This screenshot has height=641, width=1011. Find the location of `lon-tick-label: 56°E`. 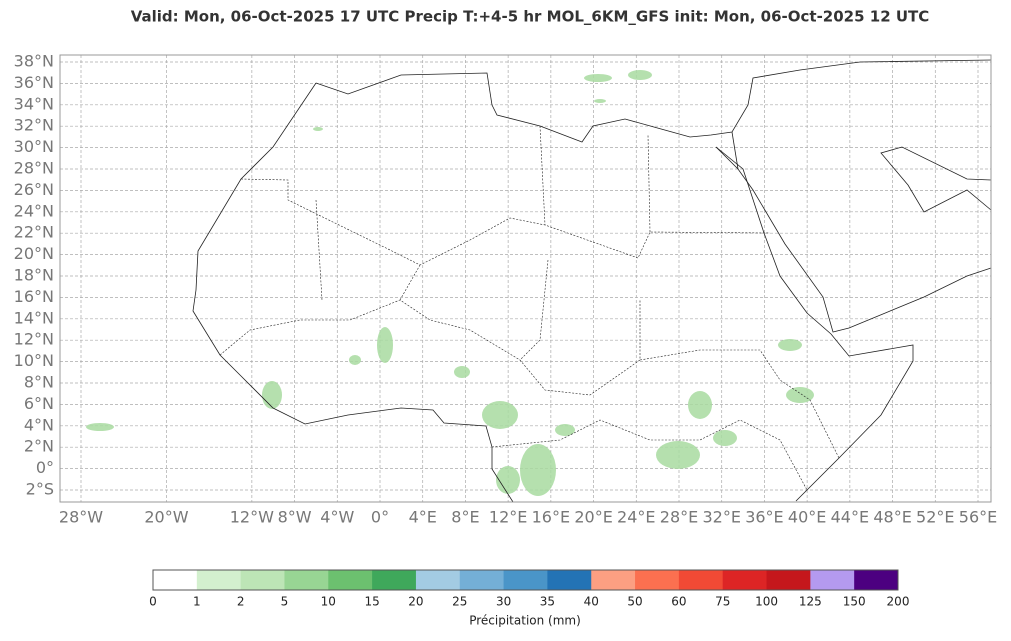

lon-tick-label: 56°E is located at coordinates (978, 517).